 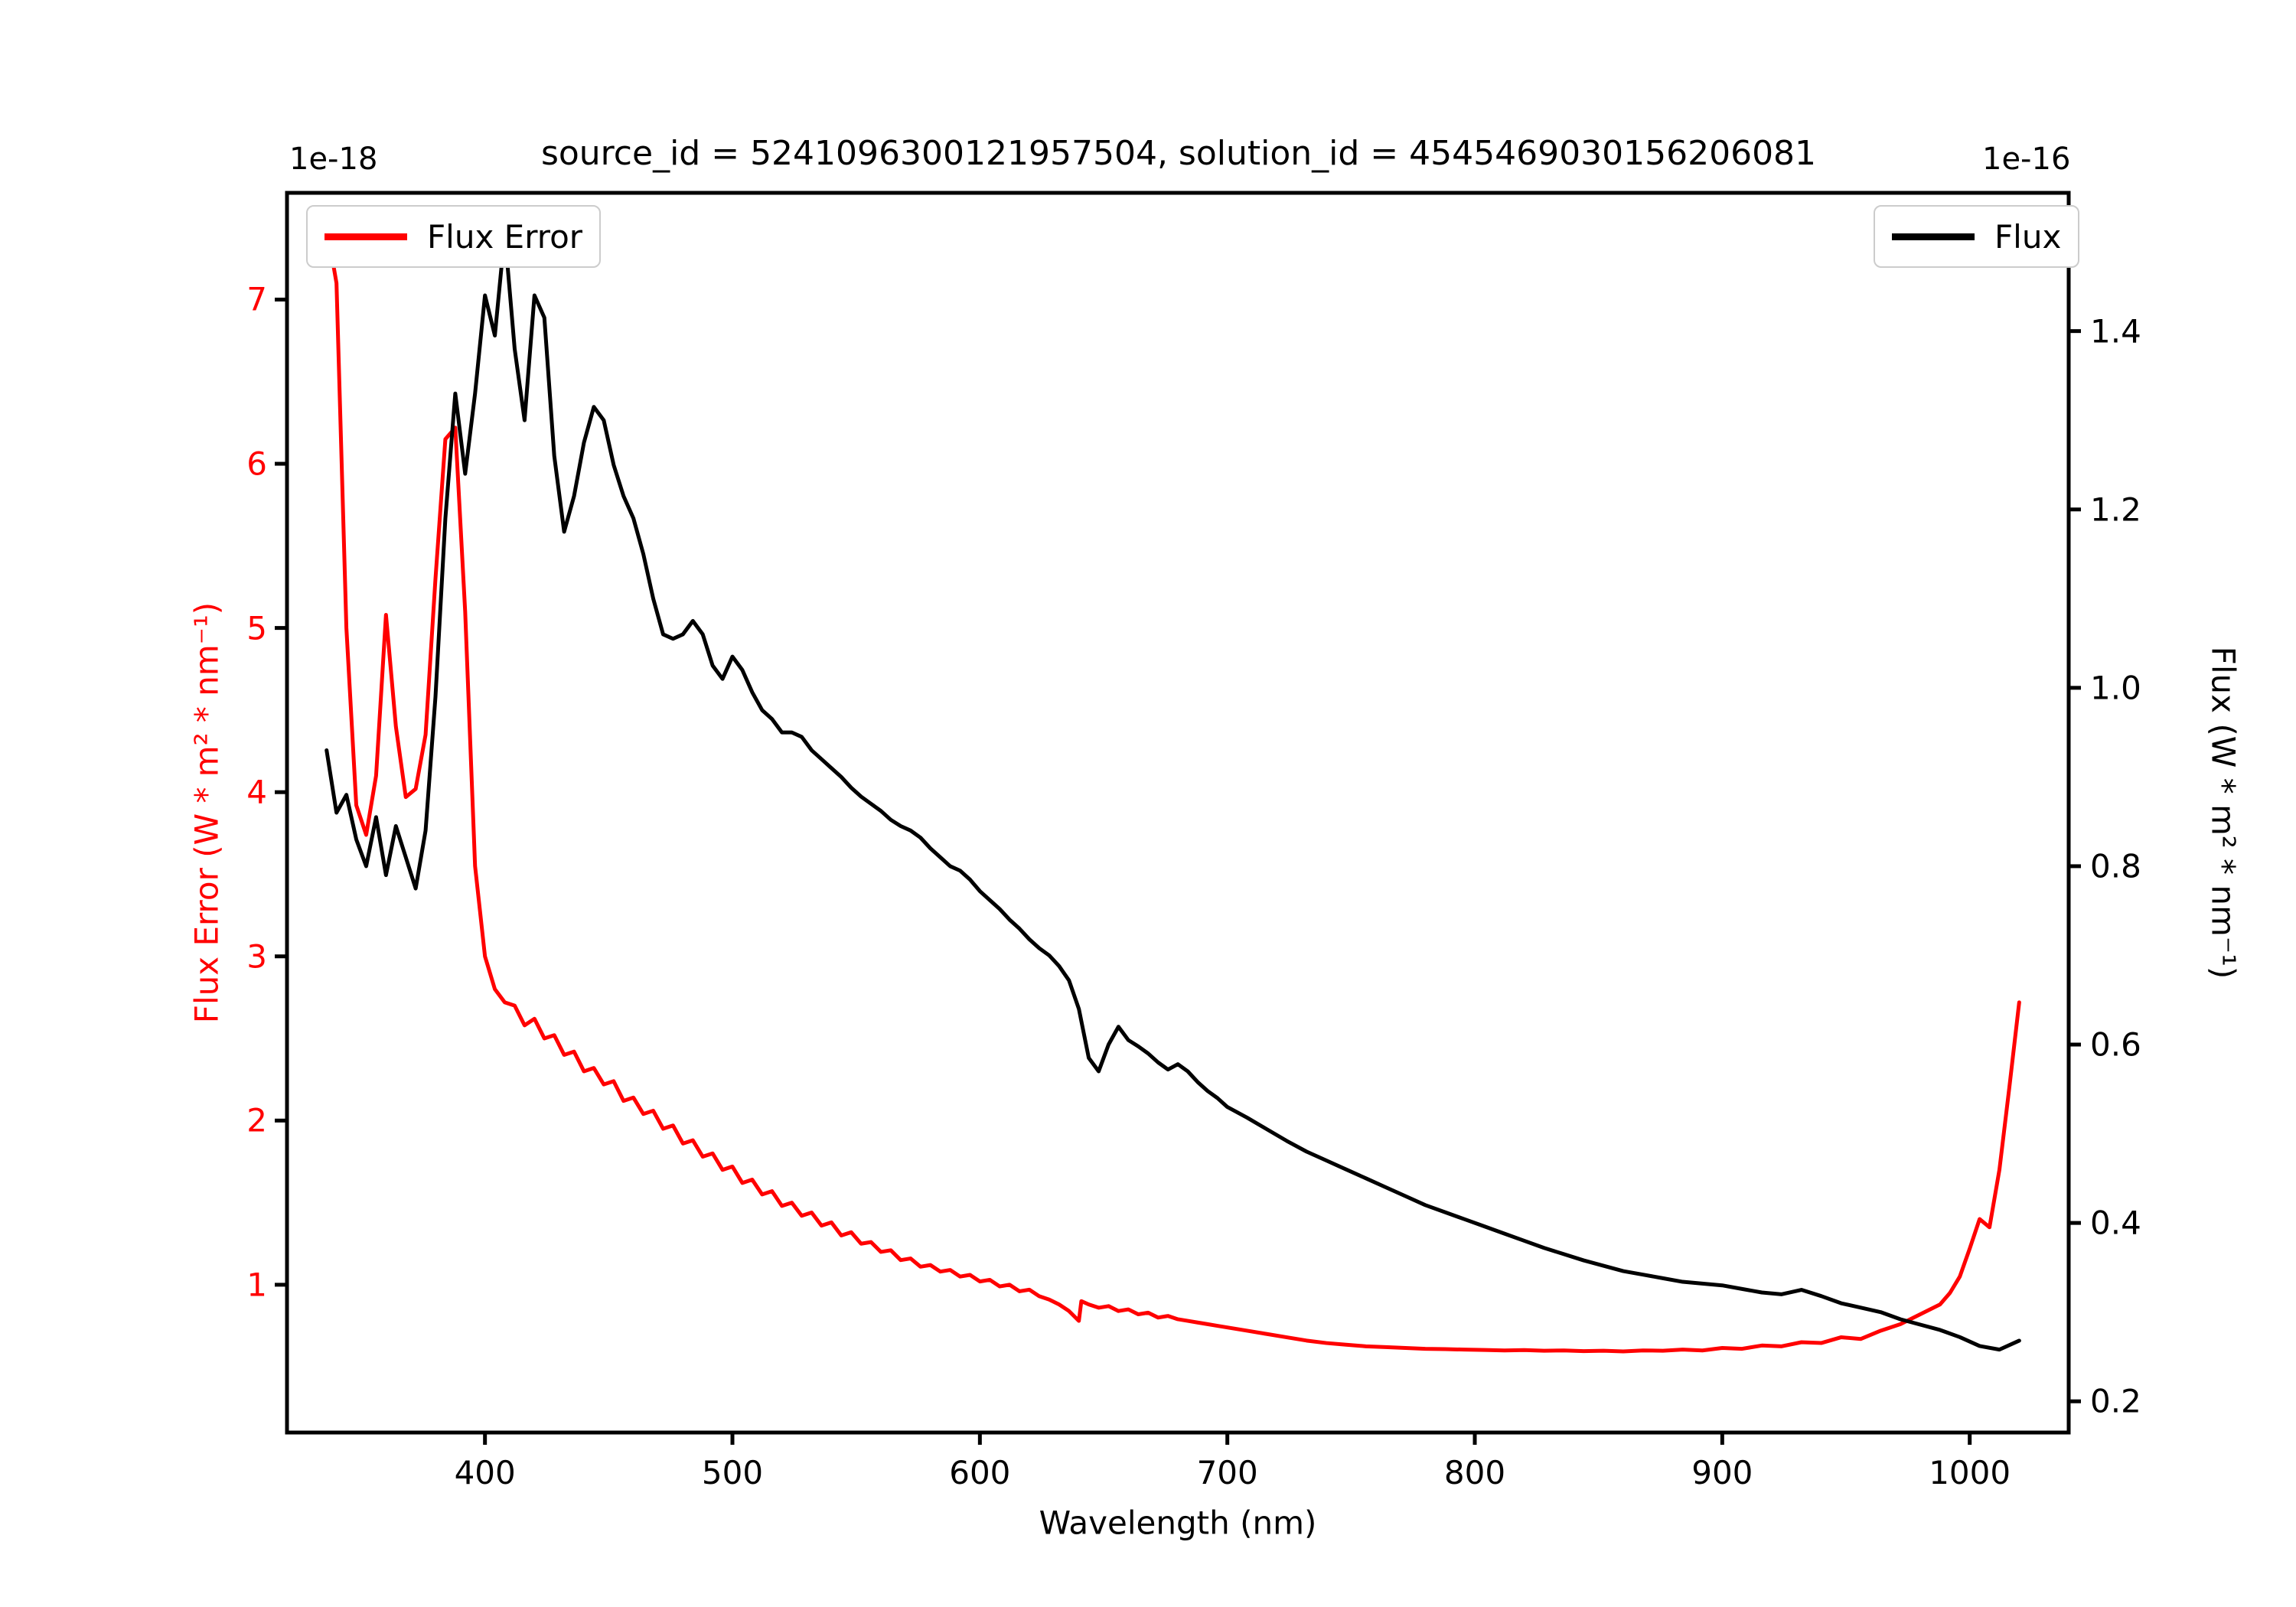 I want to click on x-tick-label-800: 800, so click(x=1474, y=1473).